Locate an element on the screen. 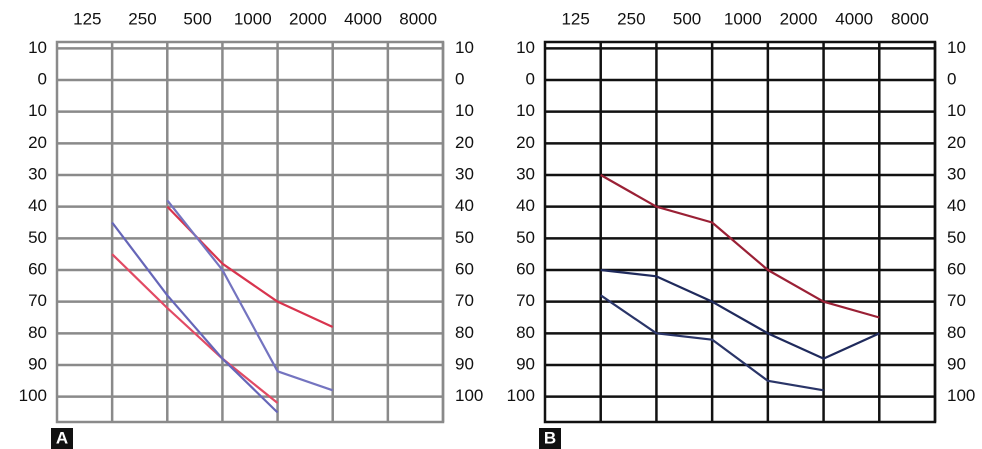  panel-tag: B is located at coordinates (550, 437).